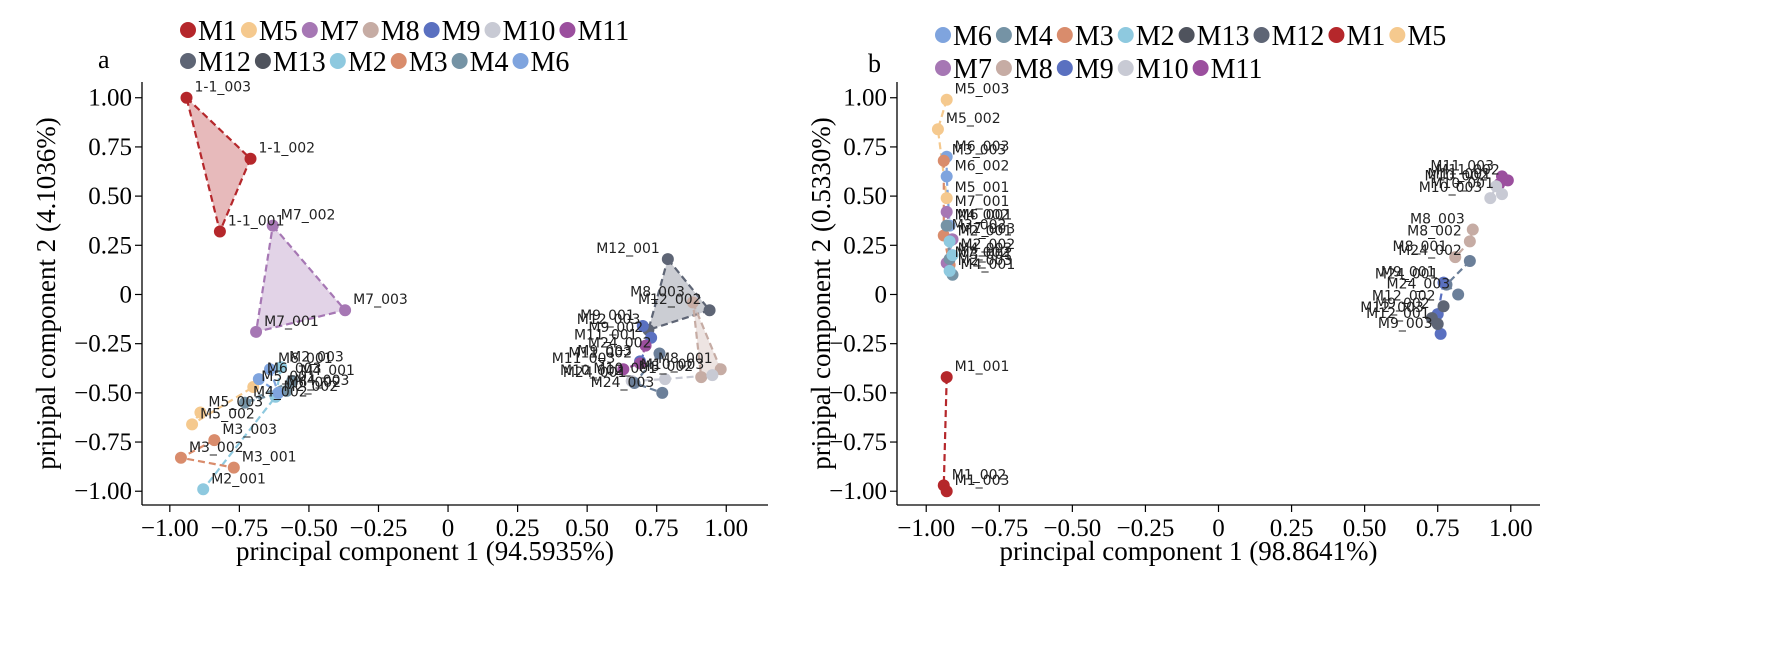  What do you see at coordinates (1365, 528) in the screenshot?
I see `x-tick-label: 0.50` at bounding box center [1365, 528].